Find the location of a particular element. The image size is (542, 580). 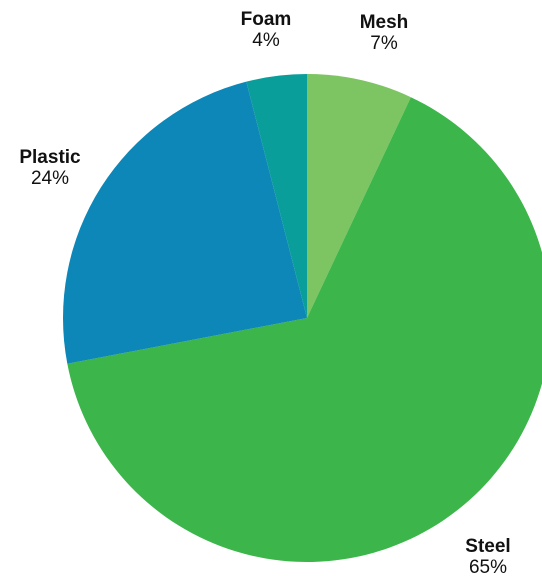

slice-value-mesh: 7% is located at coordinates (384, 43).